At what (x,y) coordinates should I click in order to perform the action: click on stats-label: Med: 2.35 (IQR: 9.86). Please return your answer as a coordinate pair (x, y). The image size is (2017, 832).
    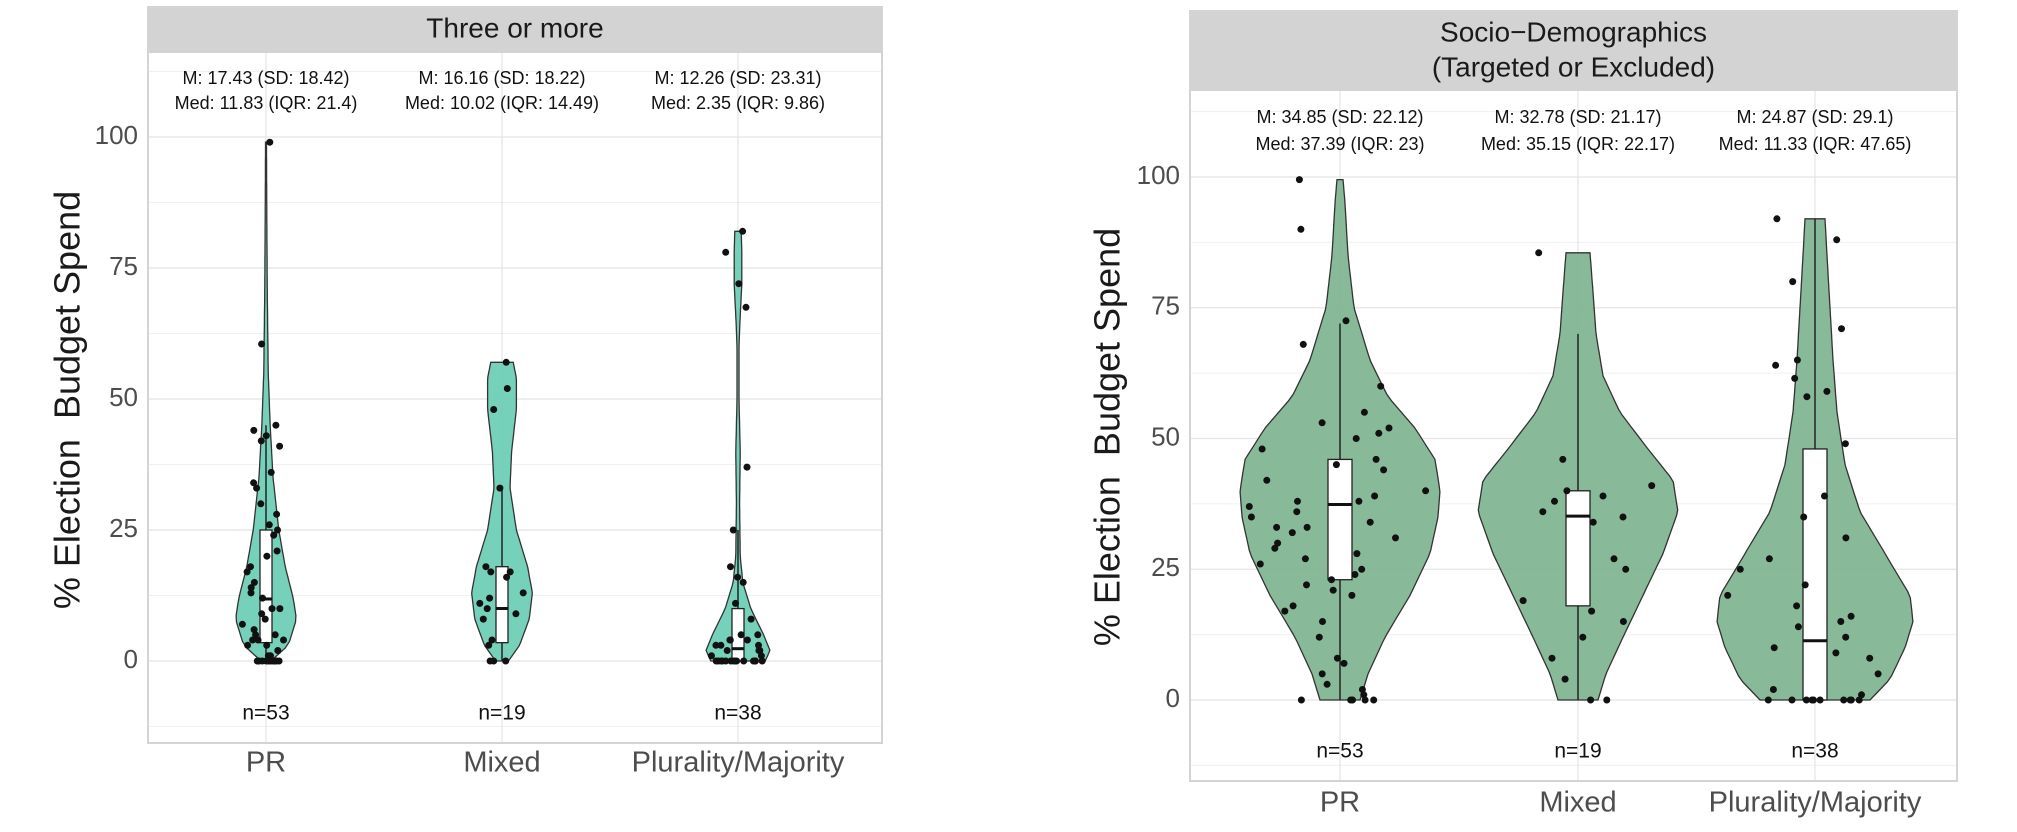
    Looking at the image, I should click on (738, 103).